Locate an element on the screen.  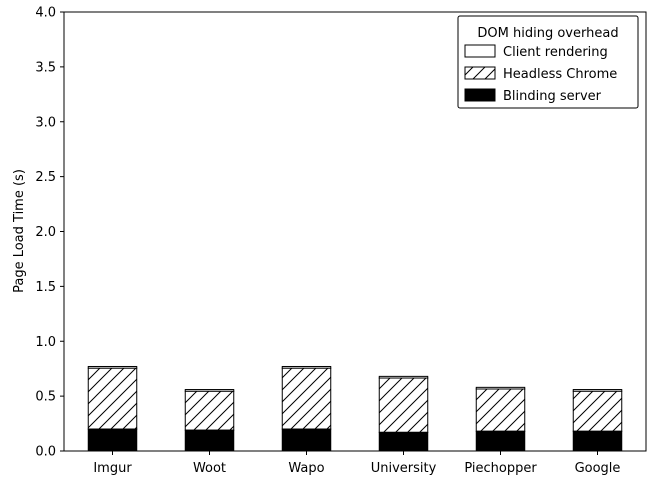
legend-swatch-blinding-server is located at coordinates (480, 95).